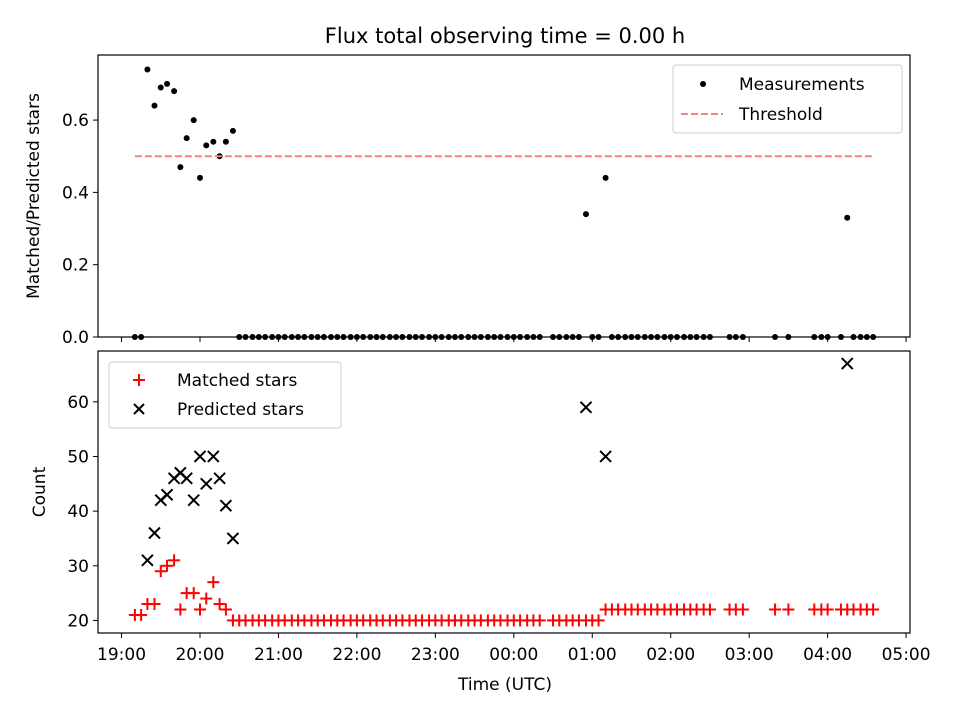  Describe the element at coordinates (592, 655) in the screenshot. I see `x-tick-label: 01:00` at that location.